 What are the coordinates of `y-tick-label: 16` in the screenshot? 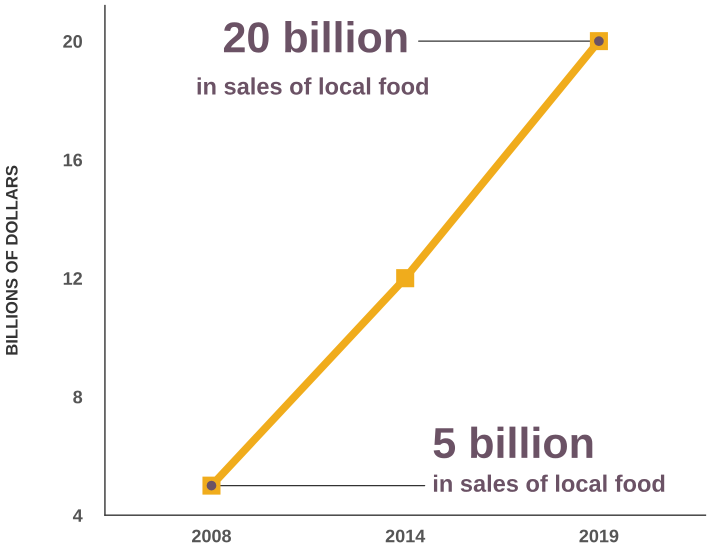 It's located at (73, 160).